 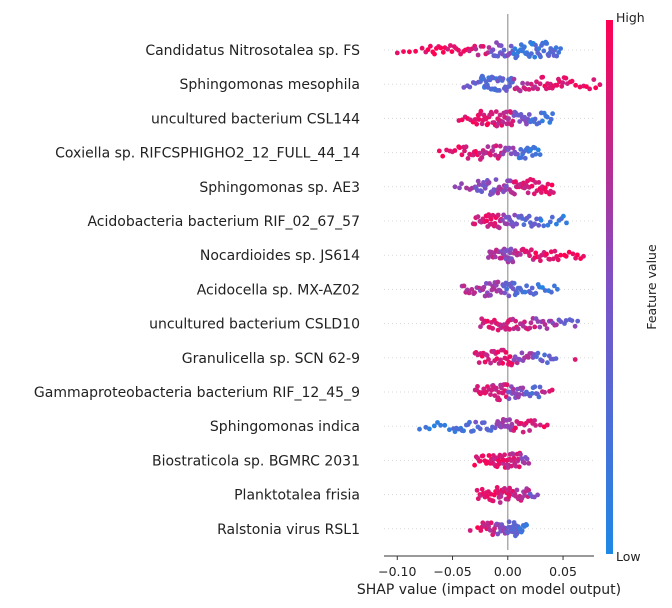 I want to click on feature-label: Candidatus Nitrosotalea sp. FS, so click(x=252, y=51).